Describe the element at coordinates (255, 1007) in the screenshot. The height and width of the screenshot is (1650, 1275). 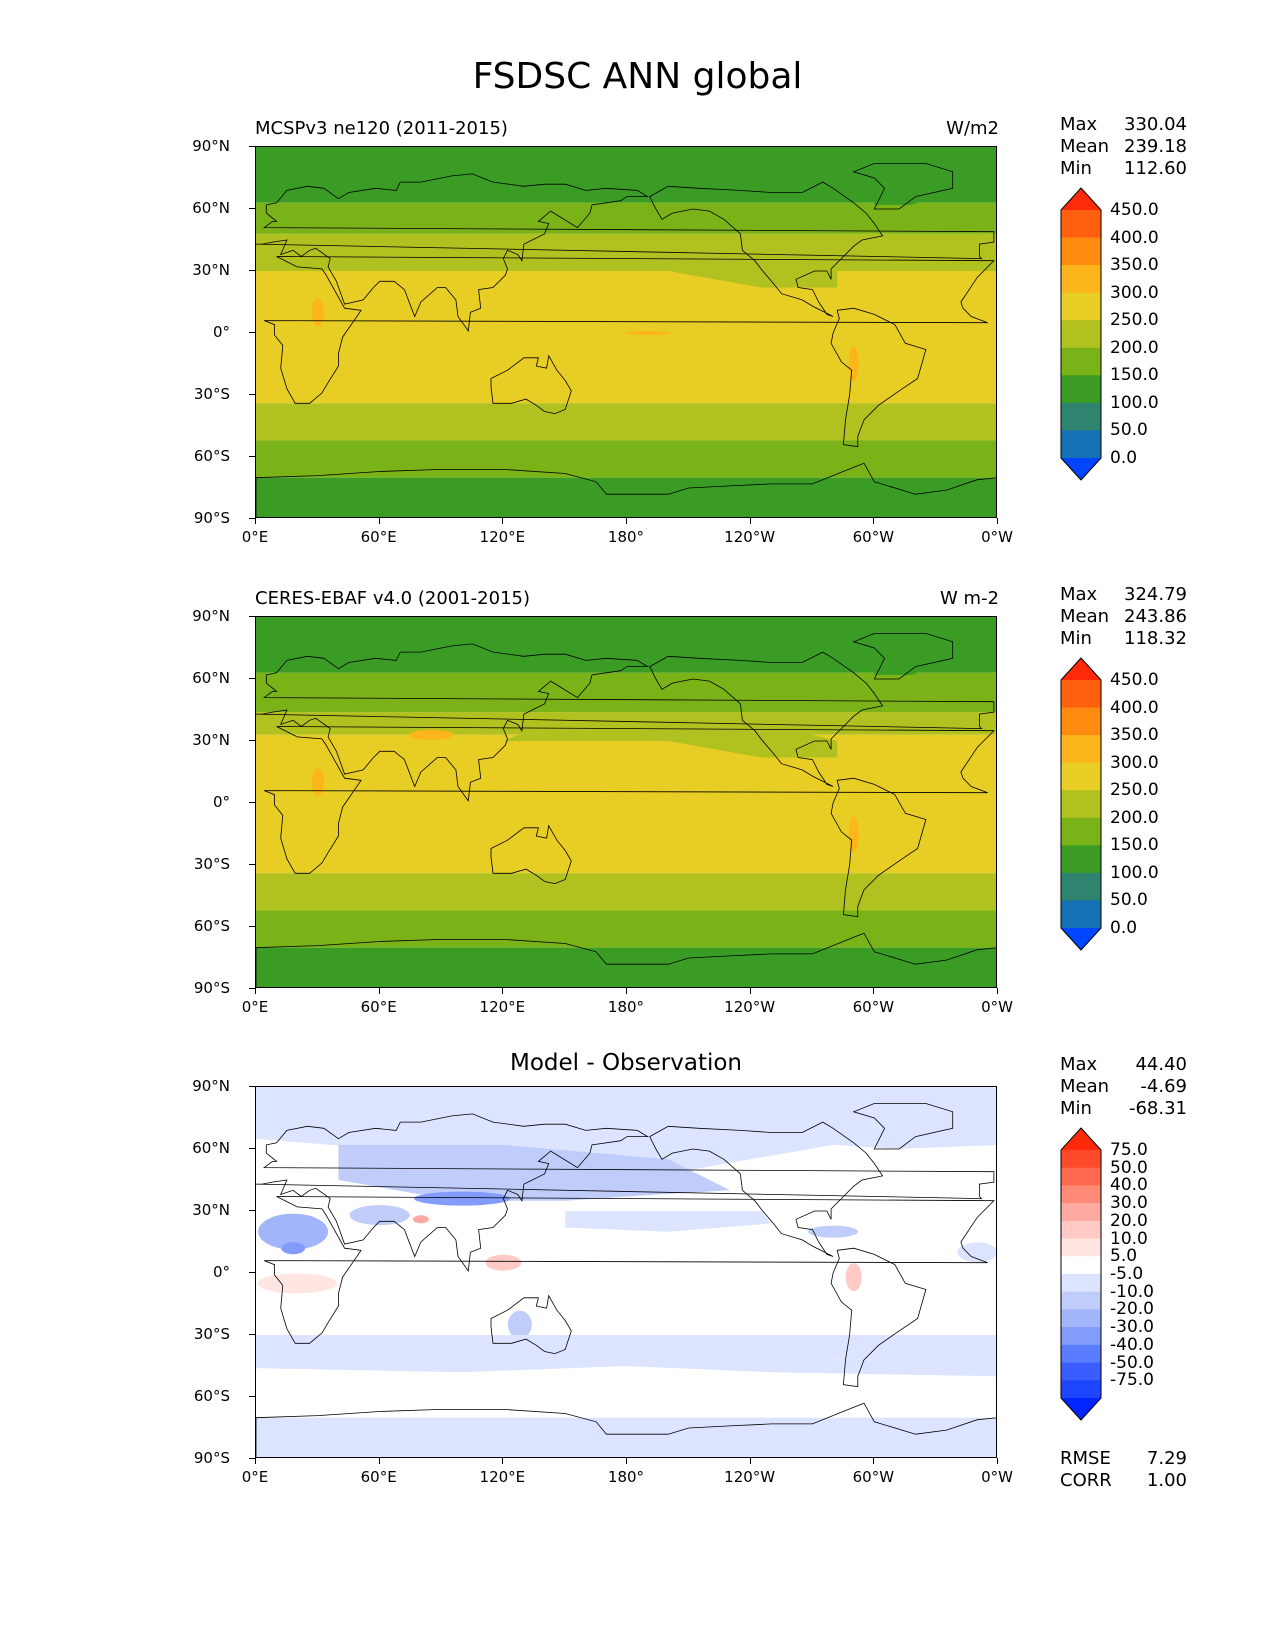
I see `lon-tick-label: 0°E` at that location.